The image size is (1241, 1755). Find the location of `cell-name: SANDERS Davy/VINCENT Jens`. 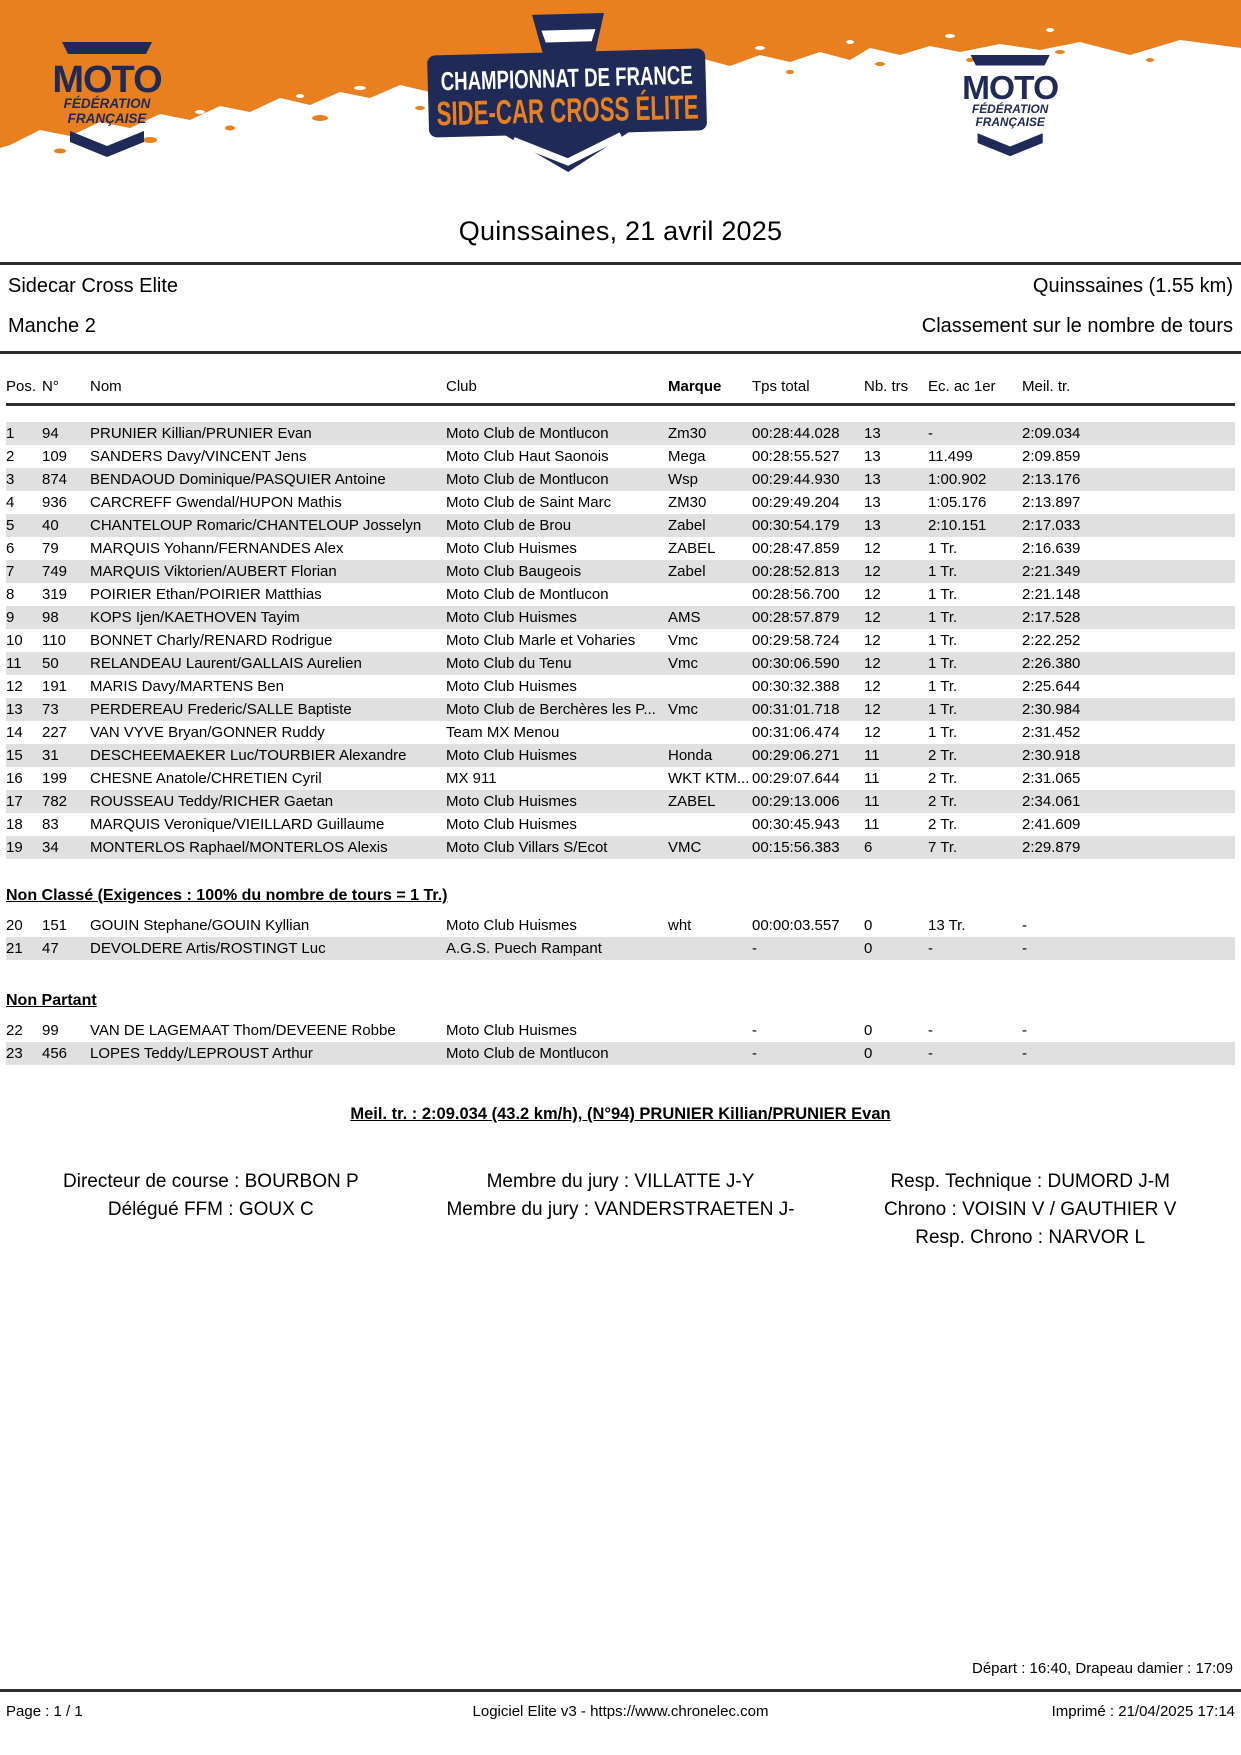

cell-name: SANDERS Davy/VINCENT Jens is located at coordinates (198, 456).